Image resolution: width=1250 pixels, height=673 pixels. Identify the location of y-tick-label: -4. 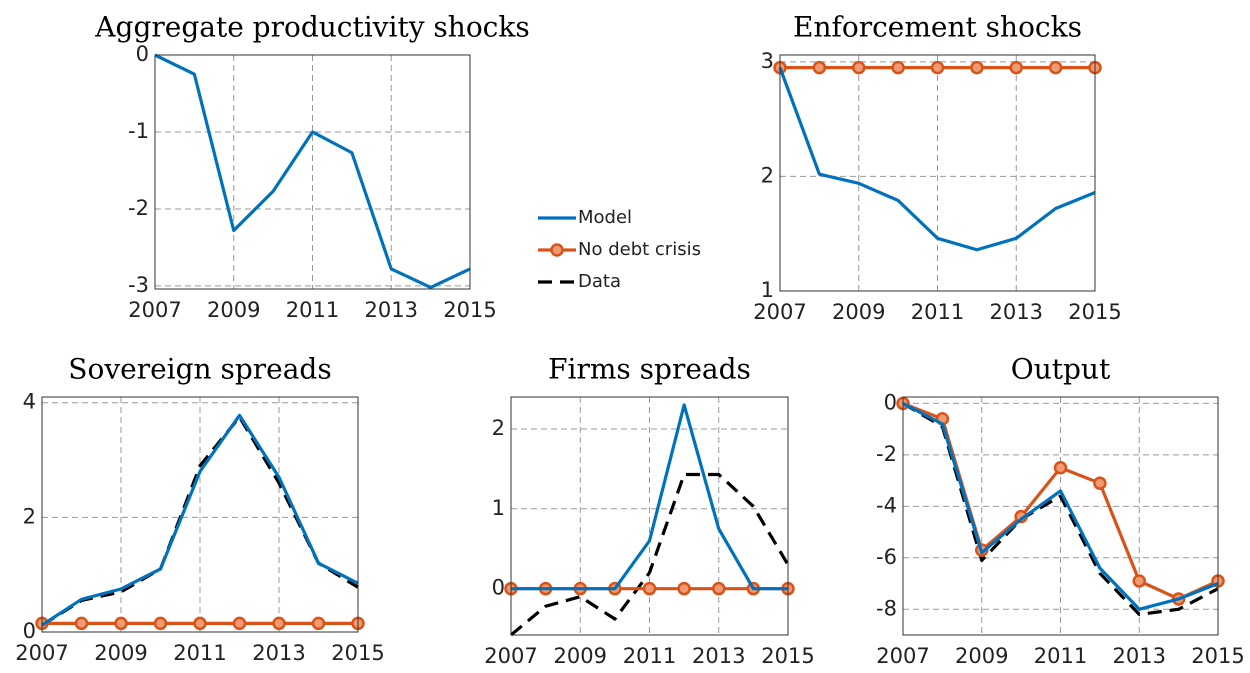
(886, 505).